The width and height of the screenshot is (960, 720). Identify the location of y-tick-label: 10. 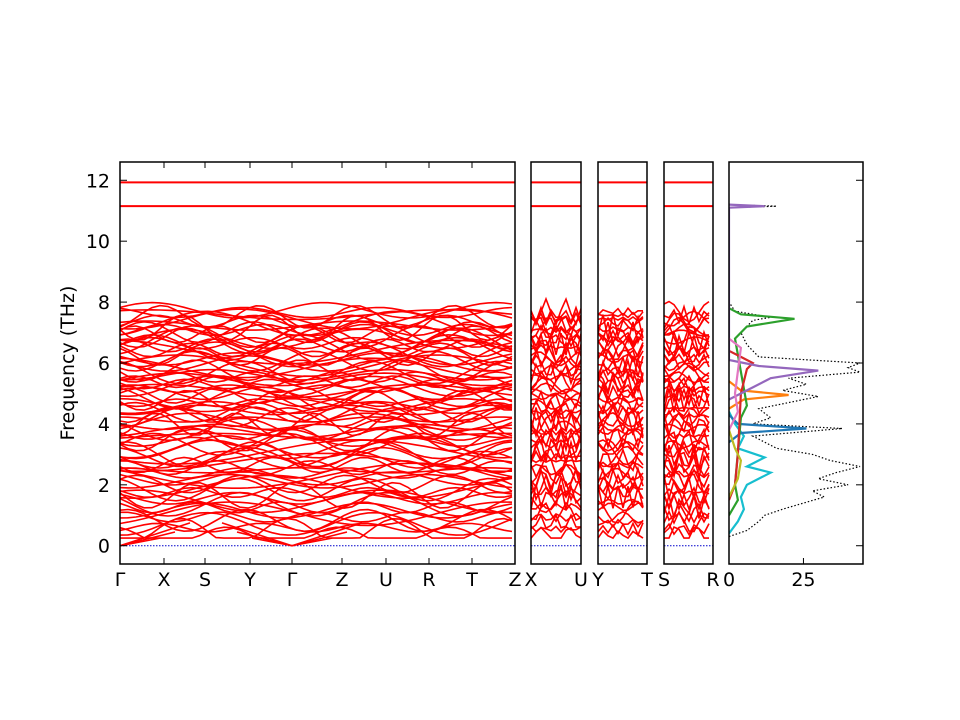
(98, 242).